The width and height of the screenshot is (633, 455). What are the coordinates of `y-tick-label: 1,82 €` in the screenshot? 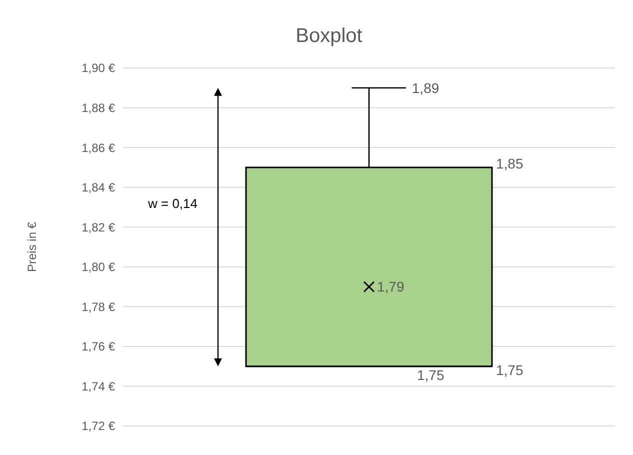 It's located at (99, 227).